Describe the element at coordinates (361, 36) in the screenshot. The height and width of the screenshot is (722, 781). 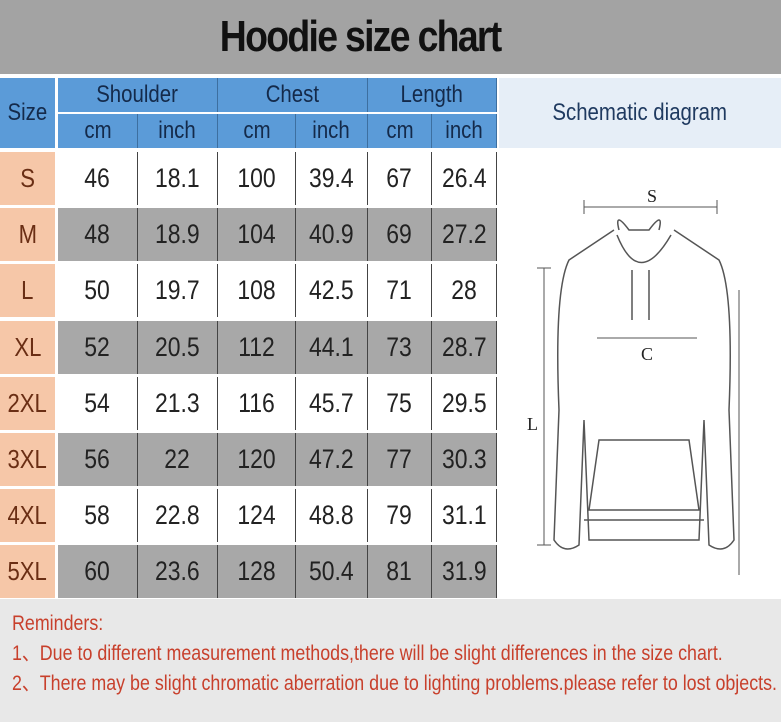
I see `title-text: Hoodie size chart` at that location.